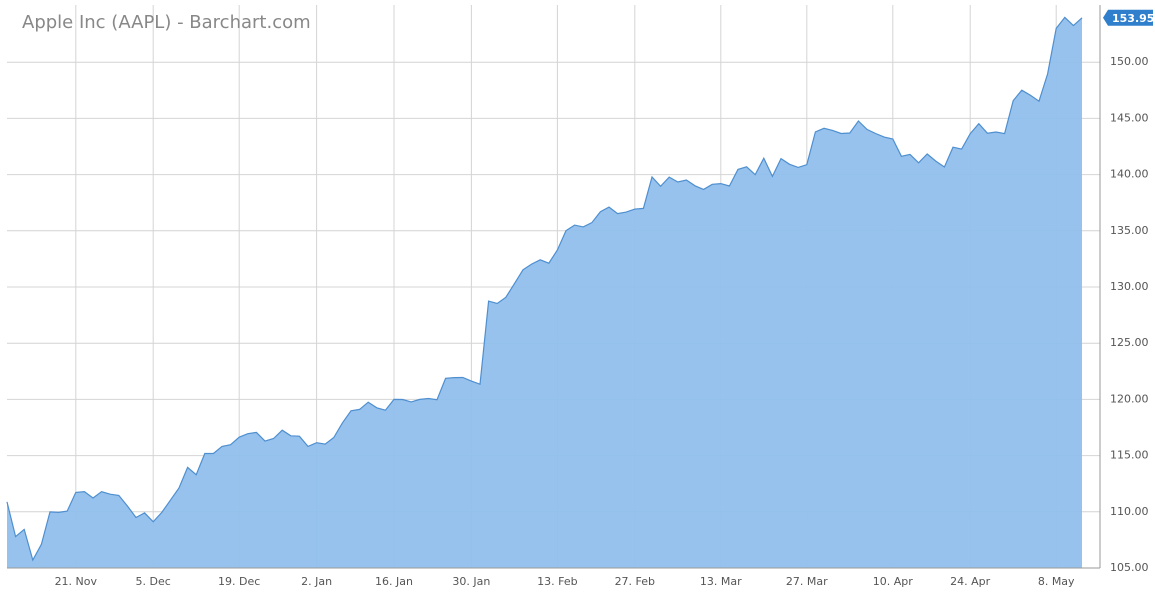 This screenshot has width=1155, height=595. What do you see at coordinates (1129, 567) in the screenshot?
I see `y-tick-label: 105.00` at bounding box center [1129, 567].